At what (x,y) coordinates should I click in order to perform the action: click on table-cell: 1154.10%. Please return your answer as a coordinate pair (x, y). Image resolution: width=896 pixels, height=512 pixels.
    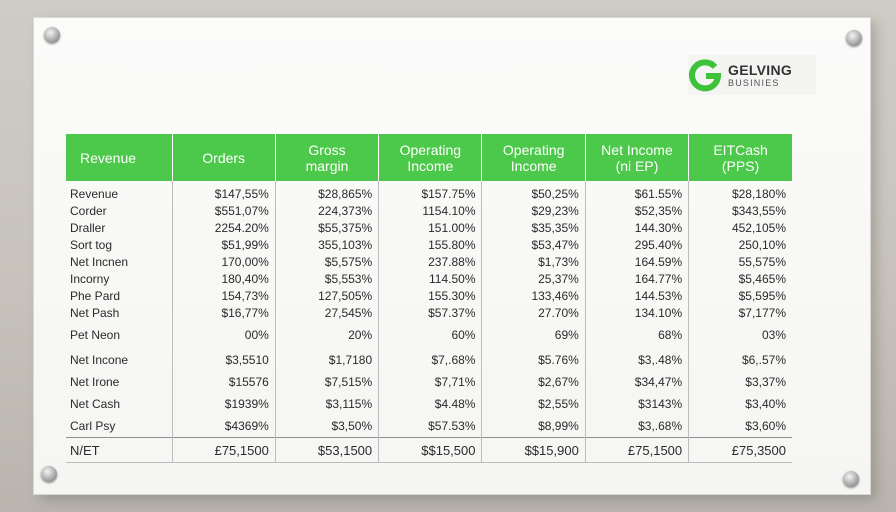
    Looking at the image, I should click on (430, 210).